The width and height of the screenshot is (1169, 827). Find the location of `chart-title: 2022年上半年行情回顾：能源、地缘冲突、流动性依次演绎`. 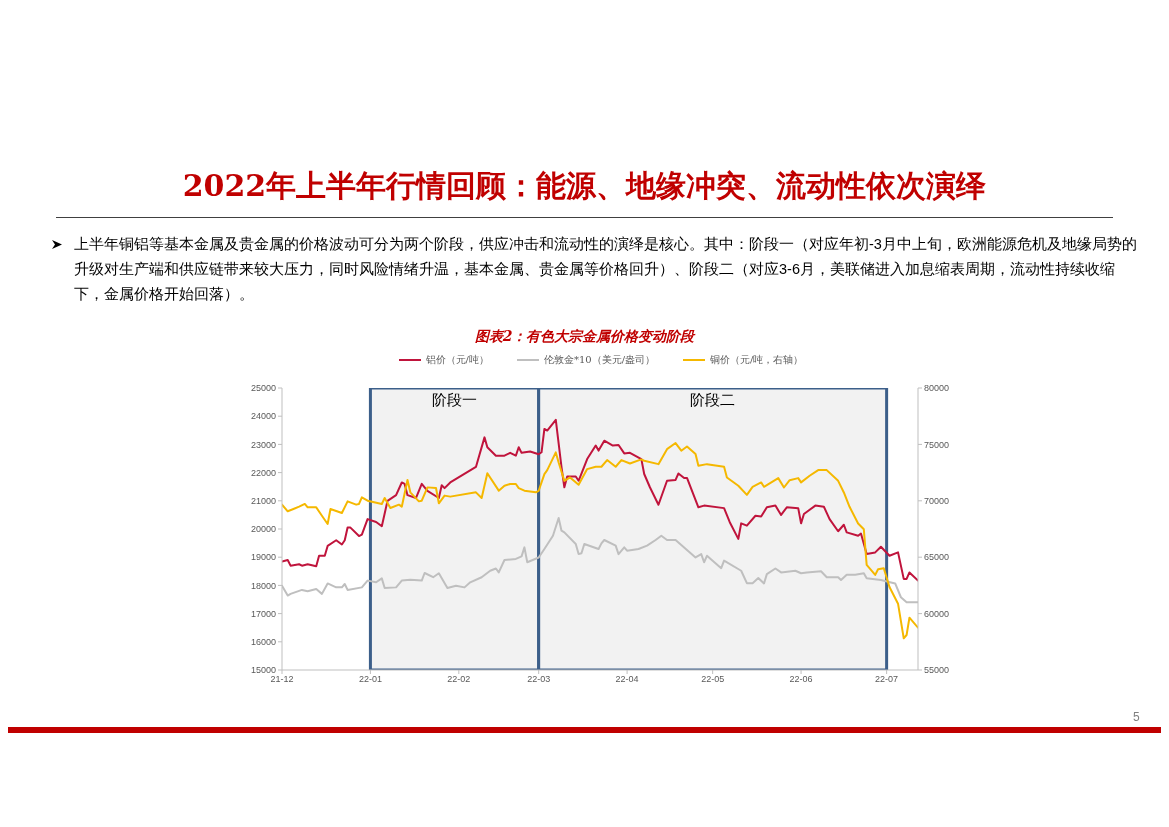

chart-title: 2022年上半年行情回顾：能源、地缘冲突、流动性依次演绎 is located at coordinates (584, 186).